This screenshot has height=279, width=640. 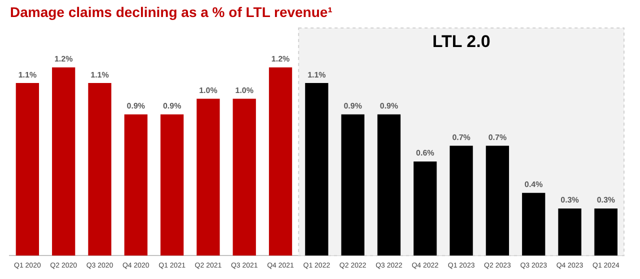 I want to click on chart-title: Damage claims declining as a % of LTL revenue¹, so click(x=171, y=12).